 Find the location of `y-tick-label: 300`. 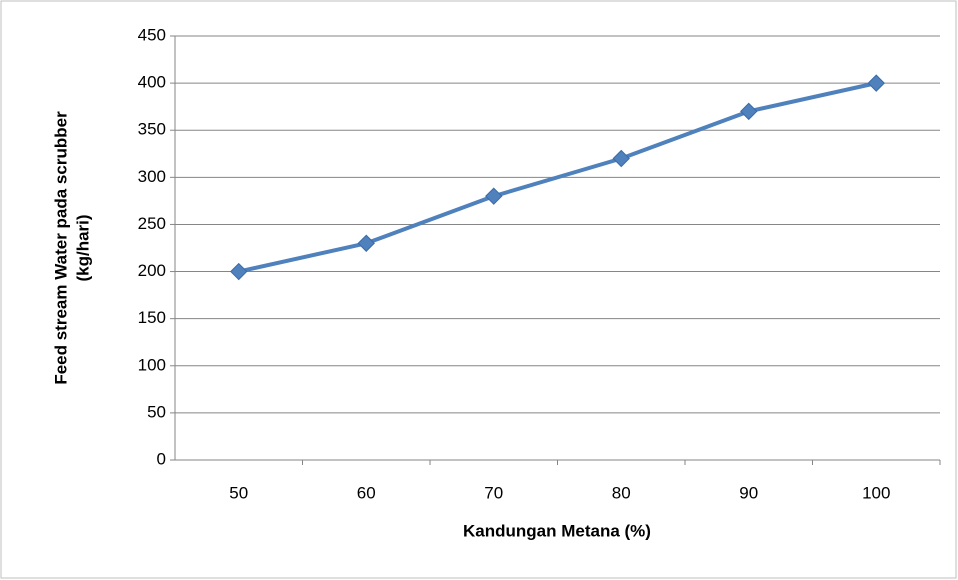

y-tick-label: 300 is located at coordinates (152, 176).